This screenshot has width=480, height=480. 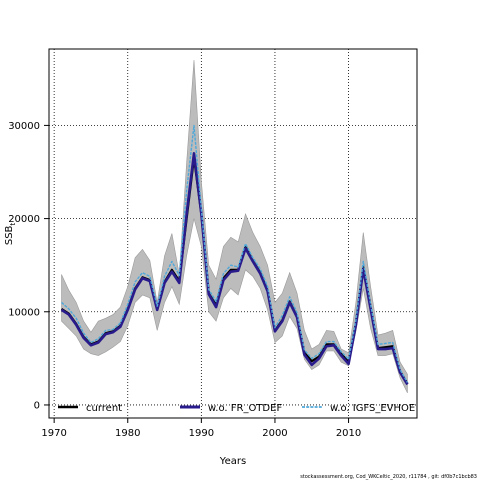 I want to click on x-tick-label: 1990, so click(x=201, y=433).